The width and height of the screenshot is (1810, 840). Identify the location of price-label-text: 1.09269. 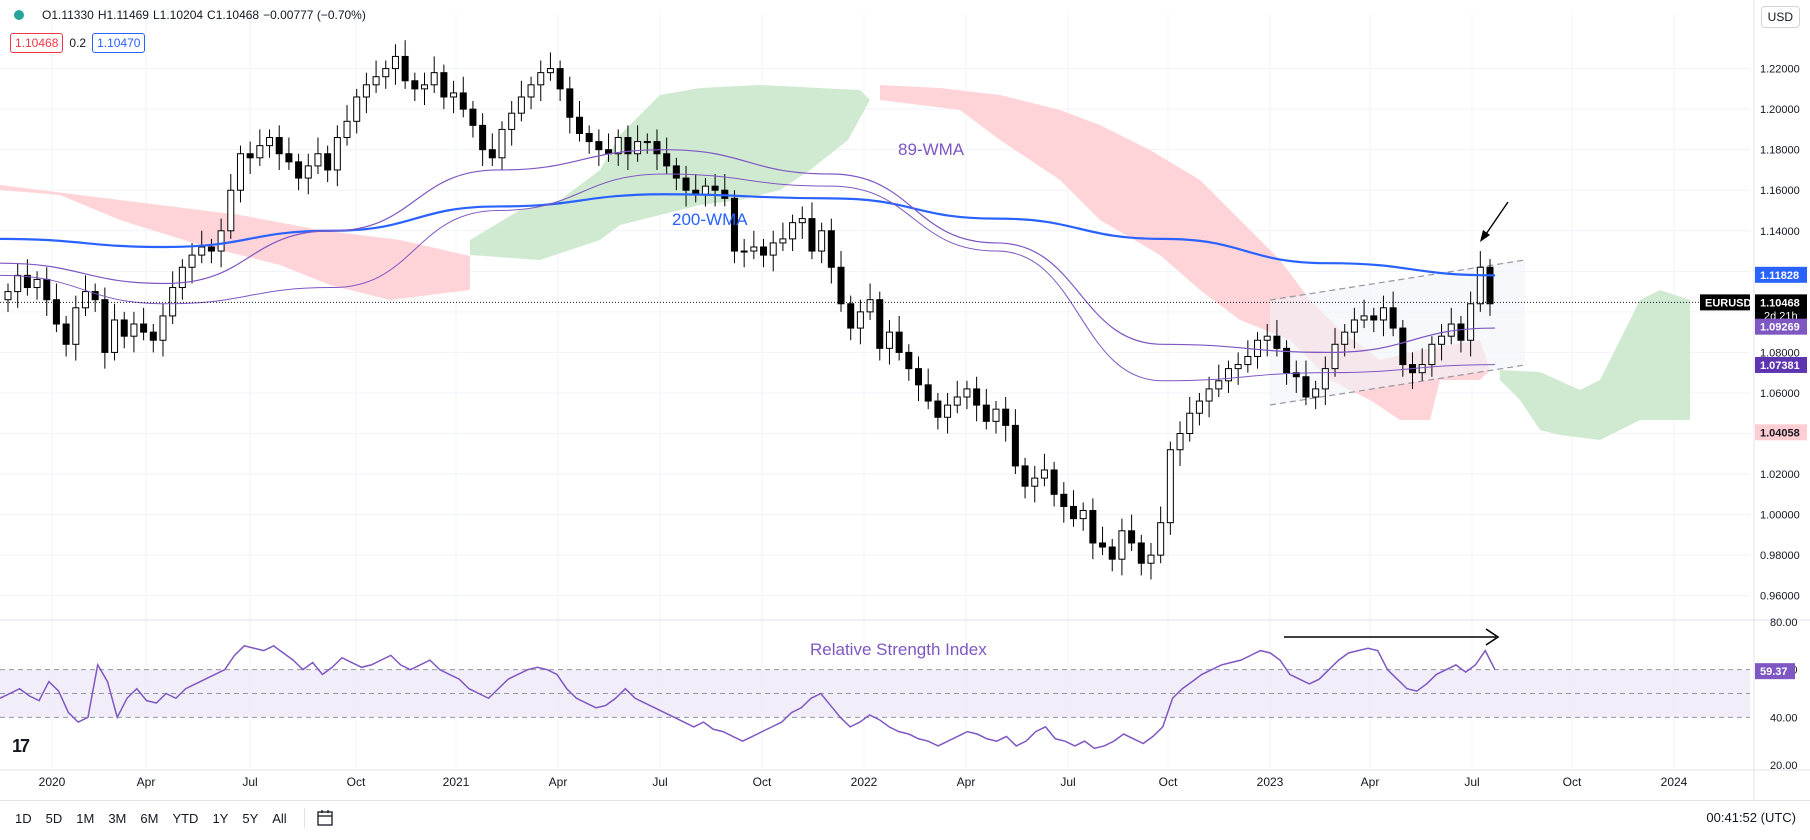
(1780, 328).